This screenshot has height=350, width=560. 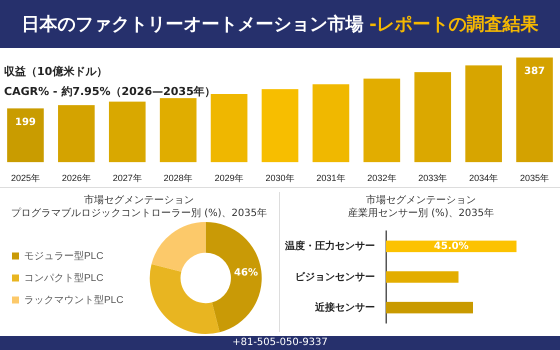 I want to click on chart-title: 日本のファクトリーオートメーション市場, so click(x=192, y=24).